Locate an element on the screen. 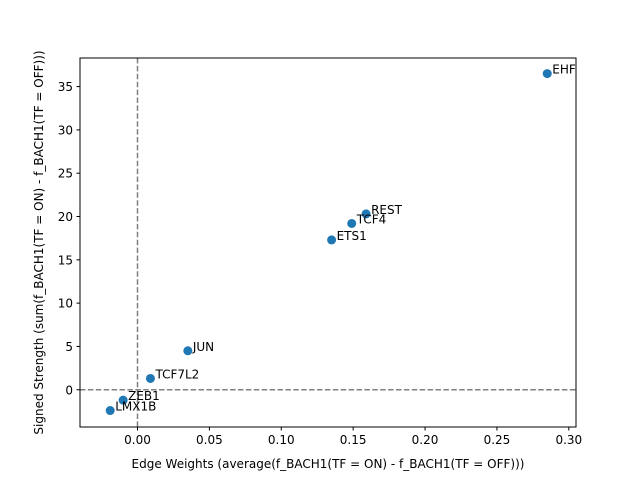 Image resolution: width=640 pixels, height=480 pixels. y-tick-label: 0 is located at coordinates (69, 390).